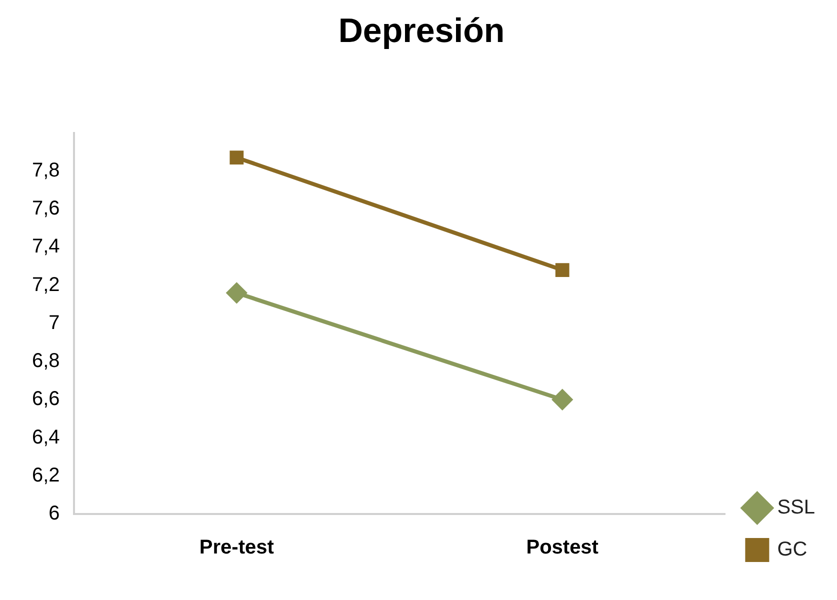 The width and height of the screenshot is (837, 600). What do you see at coordinates (796, 507) in the screenshot?
I see `legend-label: SSL` at bounding box center [796, 507].